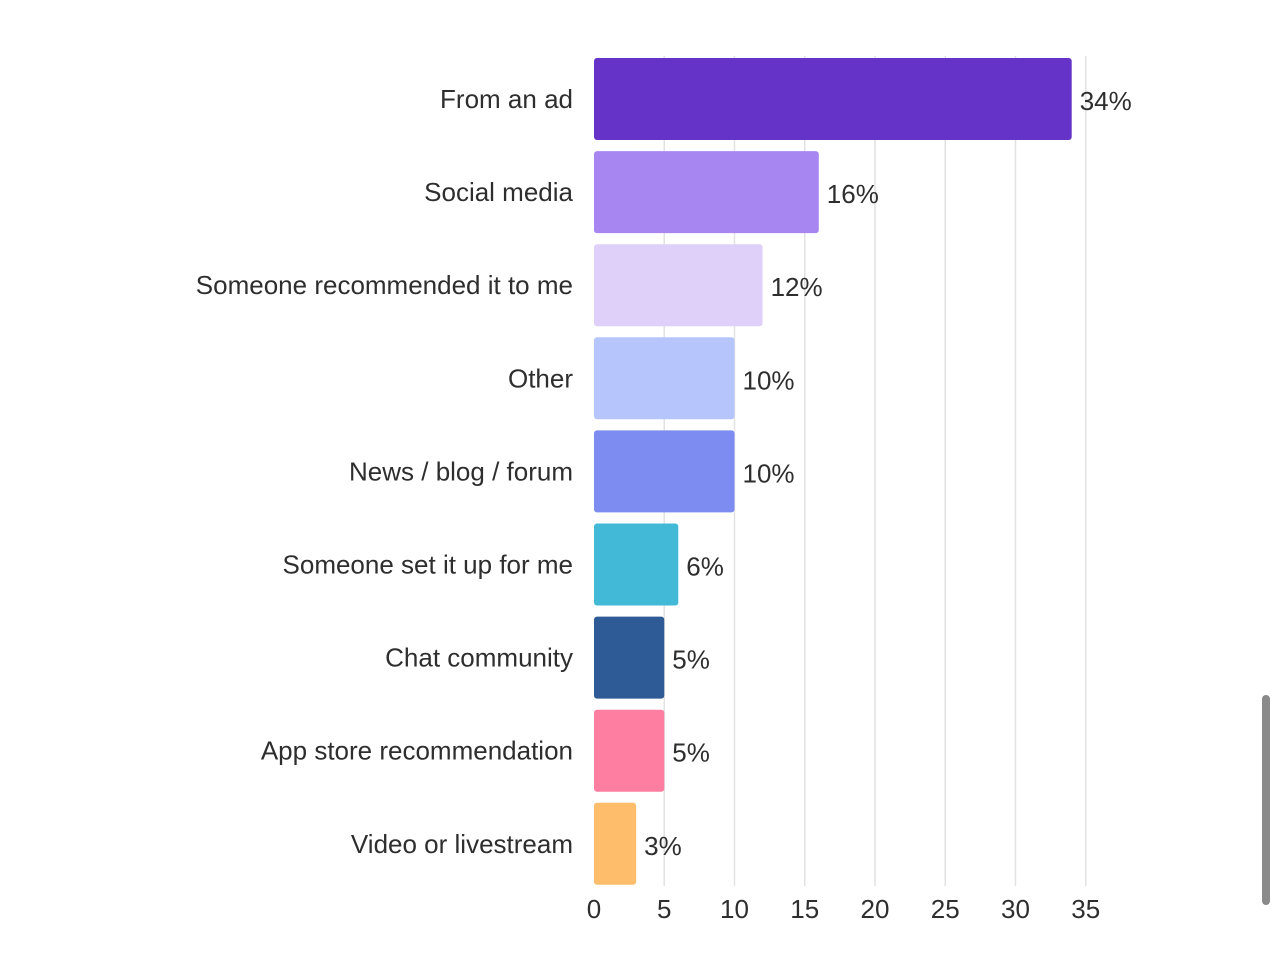 The height and width of the screenshot is (965, 1280). What do you see at coordinates (875, 909) in the screenshot?
I see `x-tick-label: 20` at bounding box center [875, 909].